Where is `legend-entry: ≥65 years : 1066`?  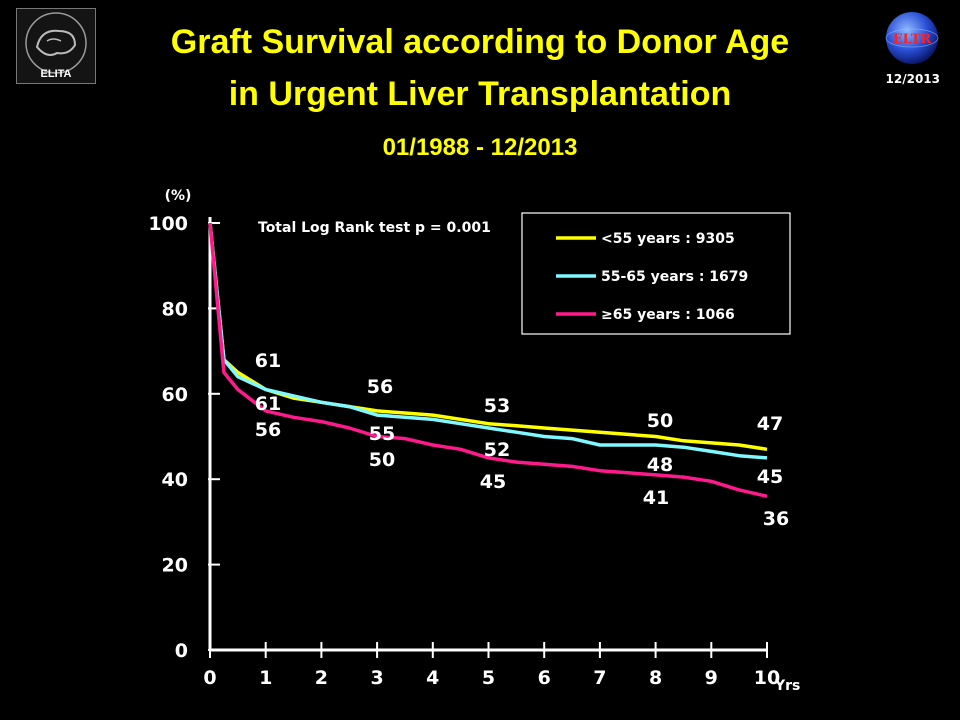
legend-entry: ≥65 years : 1066 is located at coordinates (668, 315).